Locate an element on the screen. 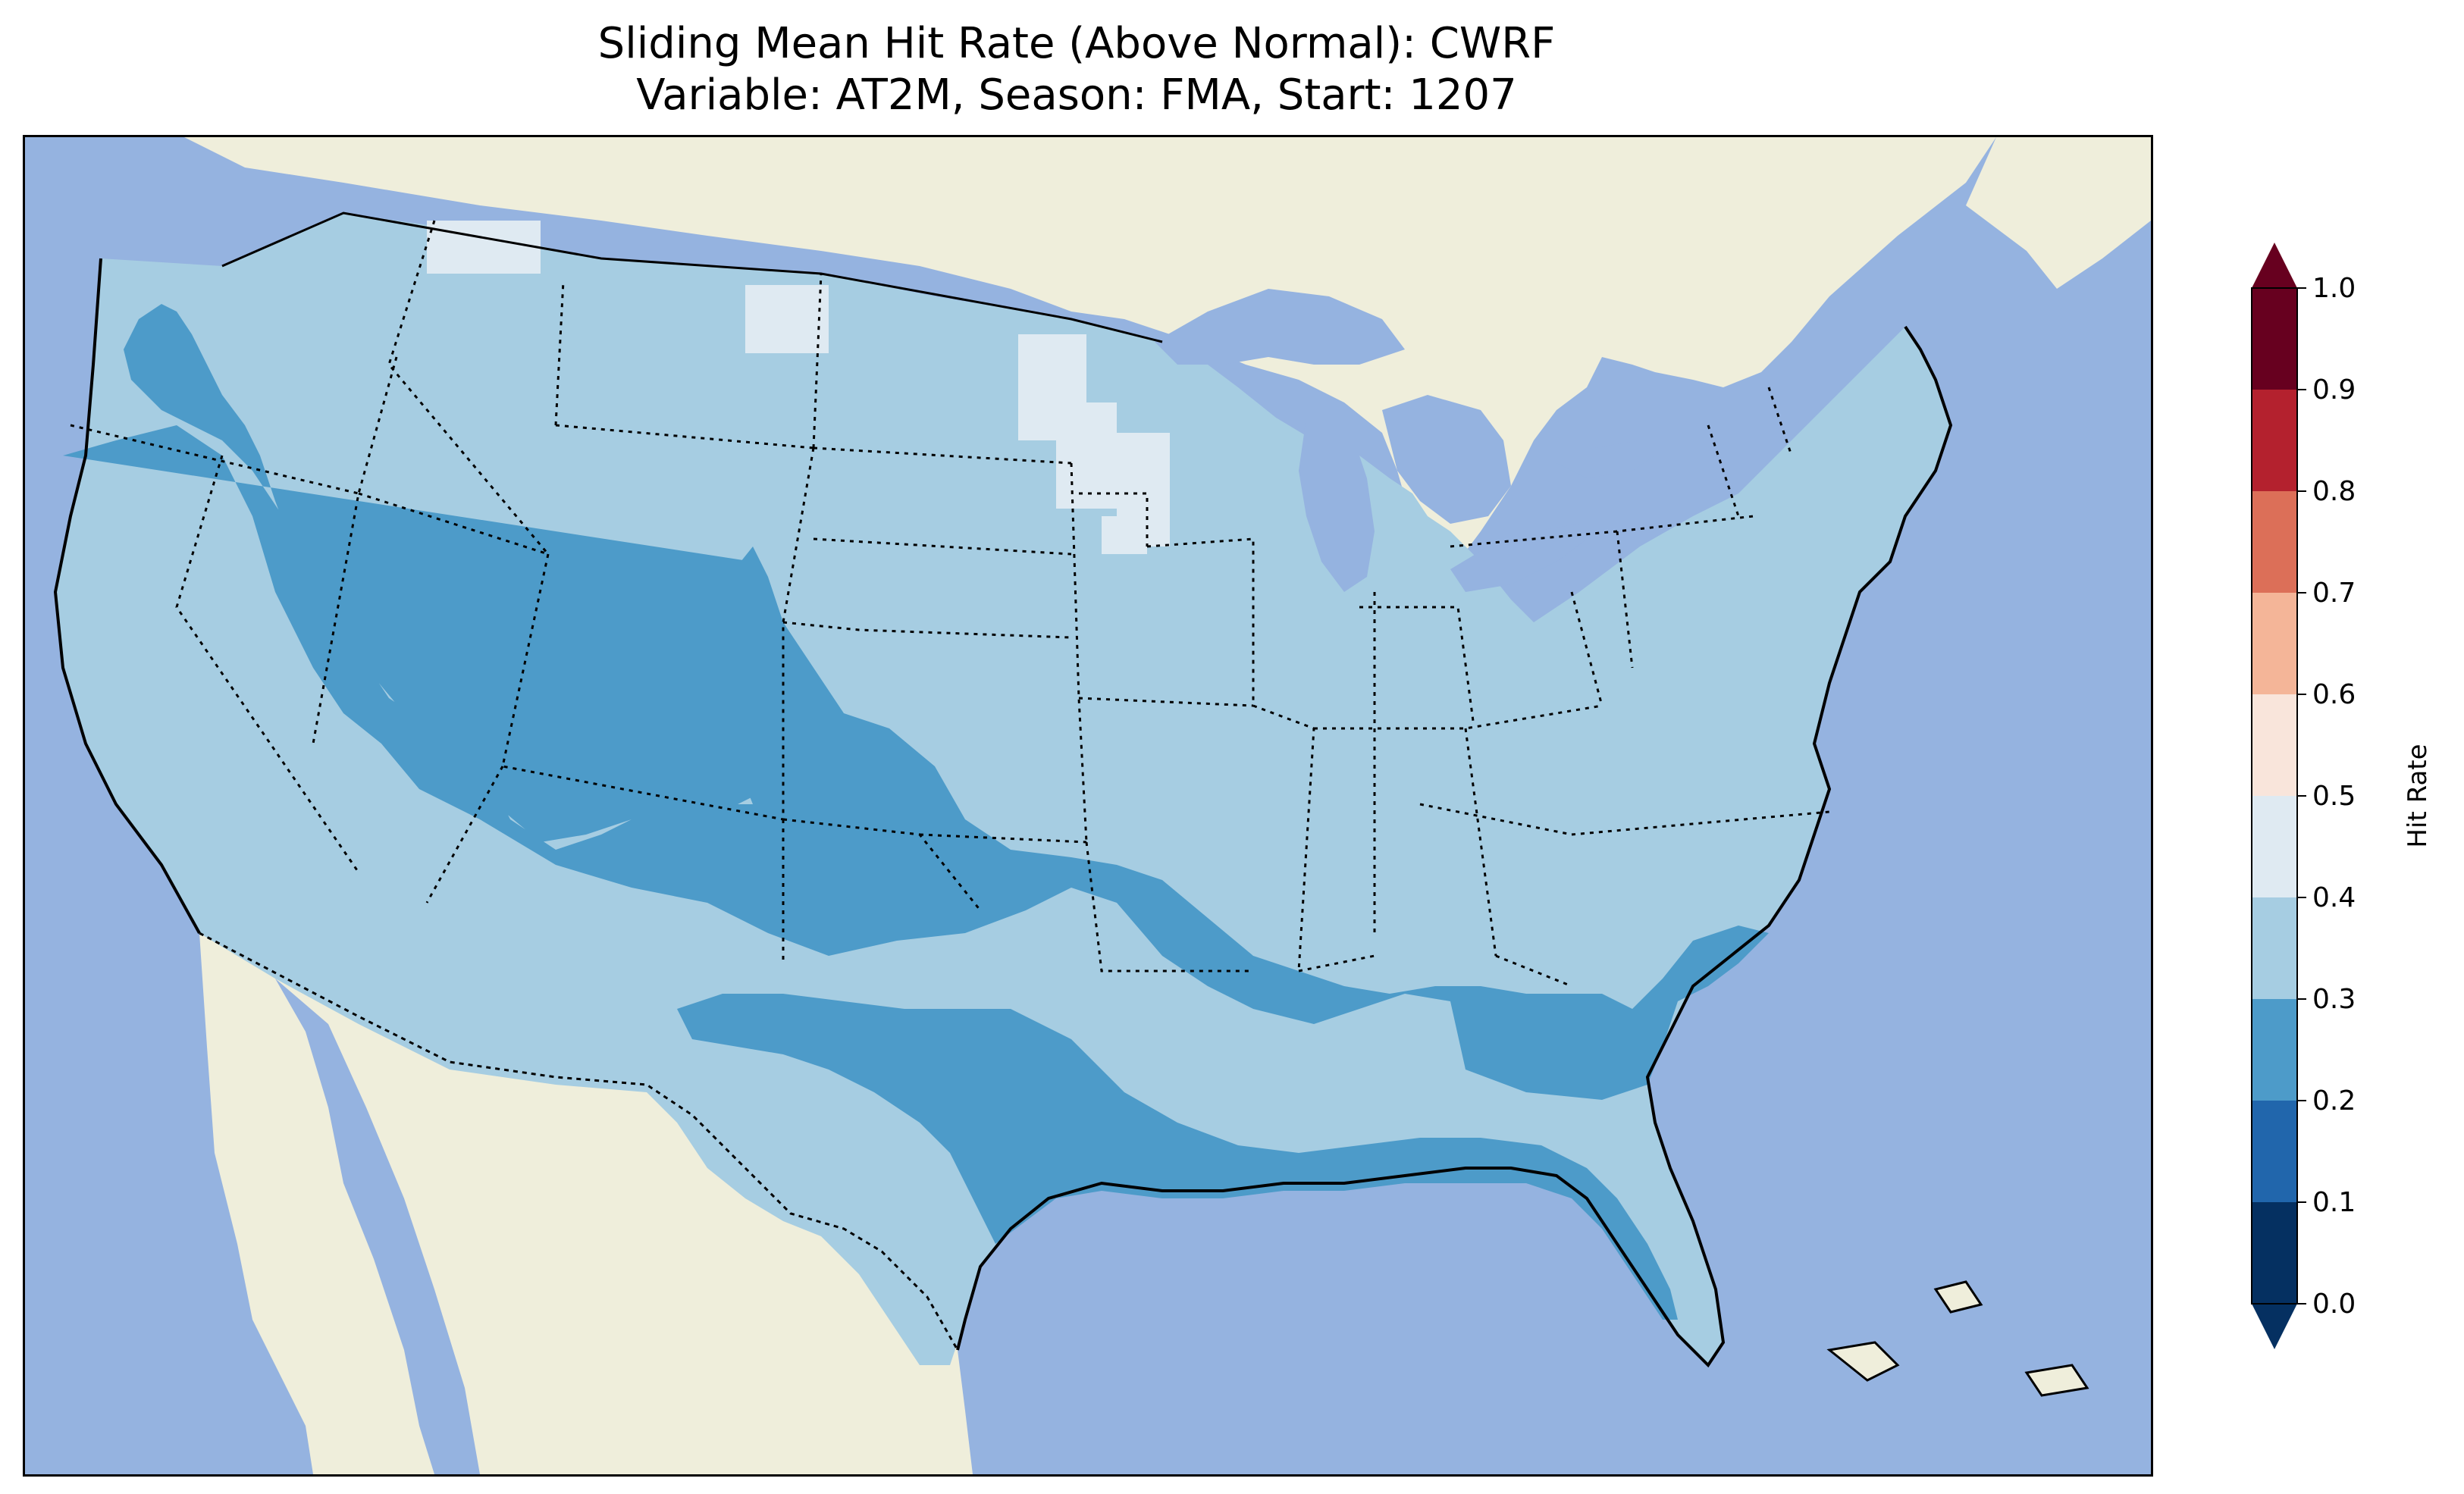 The height and width of the screenshot is (1494, 2464). colorbar-tick-label: 0.1 is located at coordinates (2334, 1202).